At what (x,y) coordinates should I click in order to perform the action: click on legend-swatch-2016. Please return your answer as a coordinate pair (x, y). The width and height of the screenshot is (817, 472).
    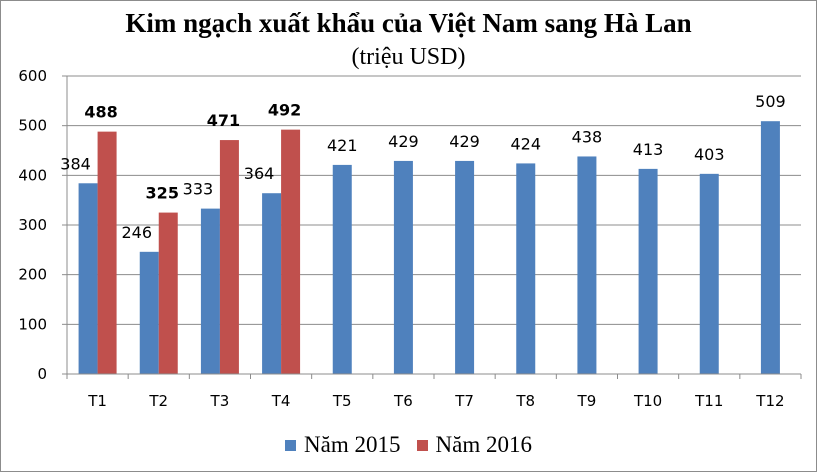
    Looking at the image, I should click on (422, 445).